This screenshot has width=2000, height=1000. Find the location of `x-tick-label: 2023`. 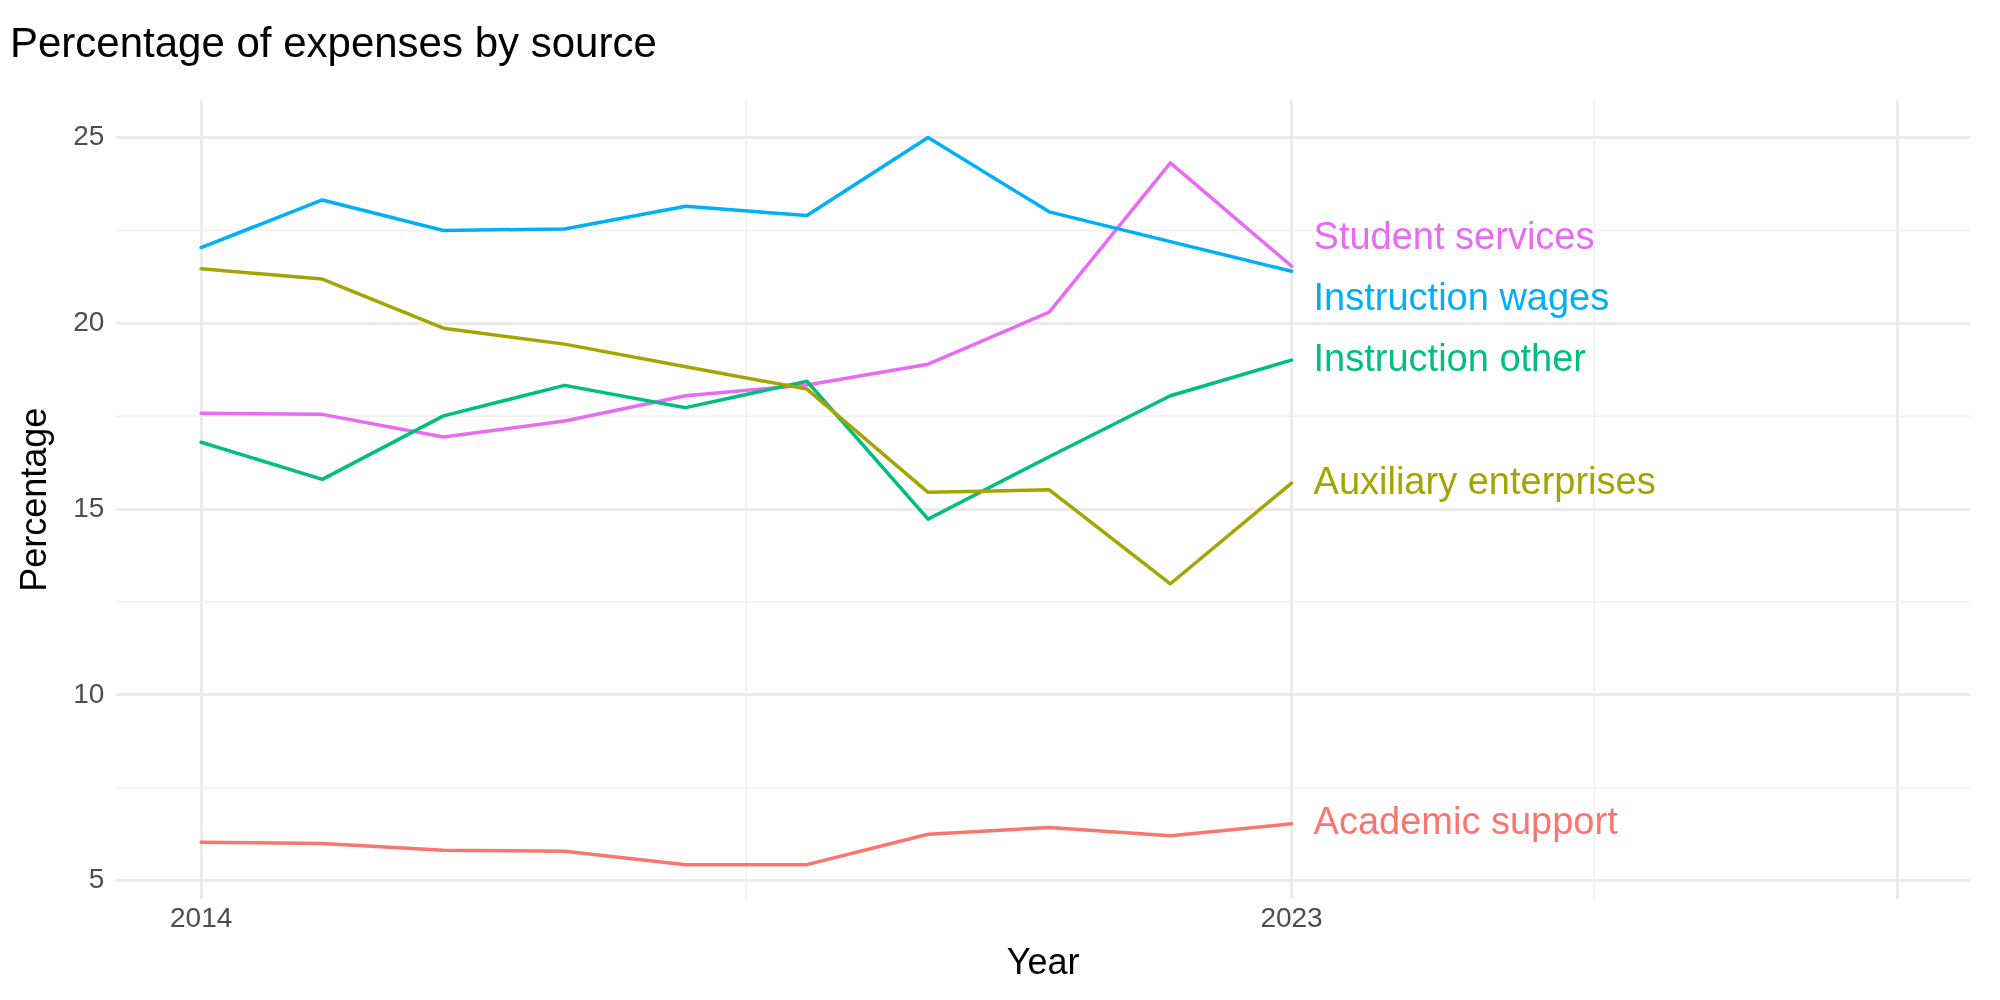

x-tick-label: 2023 is located at coordinates (1291, 917).